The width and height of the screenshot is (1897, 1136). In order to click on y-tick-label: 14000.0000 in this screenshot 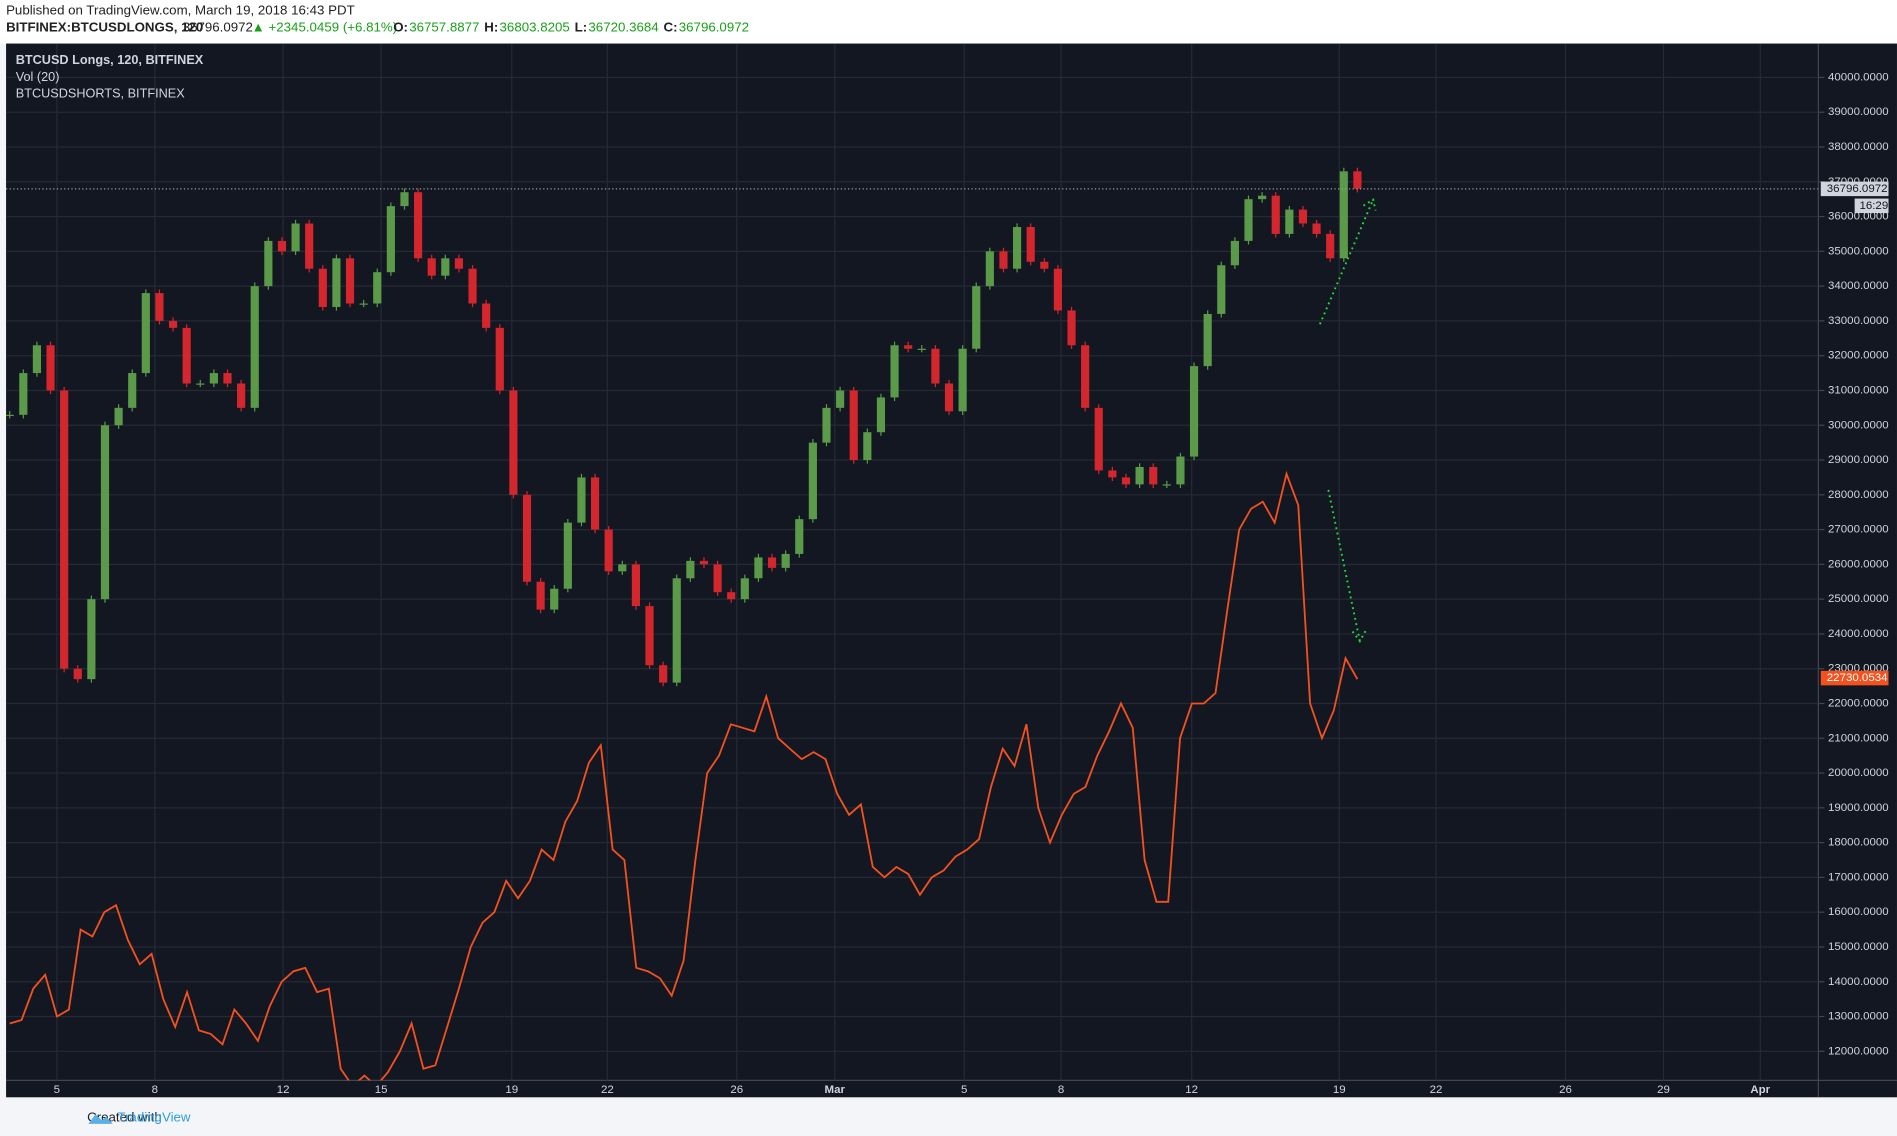, I will do `click(1858, 982)`.